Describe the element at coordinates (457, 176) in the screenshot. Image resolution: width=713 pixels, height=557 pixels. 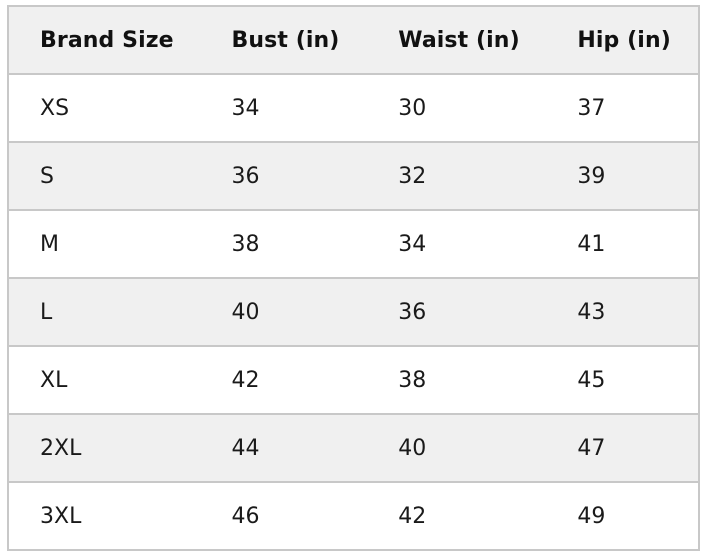
I see `cell-waist: 32` at that location.